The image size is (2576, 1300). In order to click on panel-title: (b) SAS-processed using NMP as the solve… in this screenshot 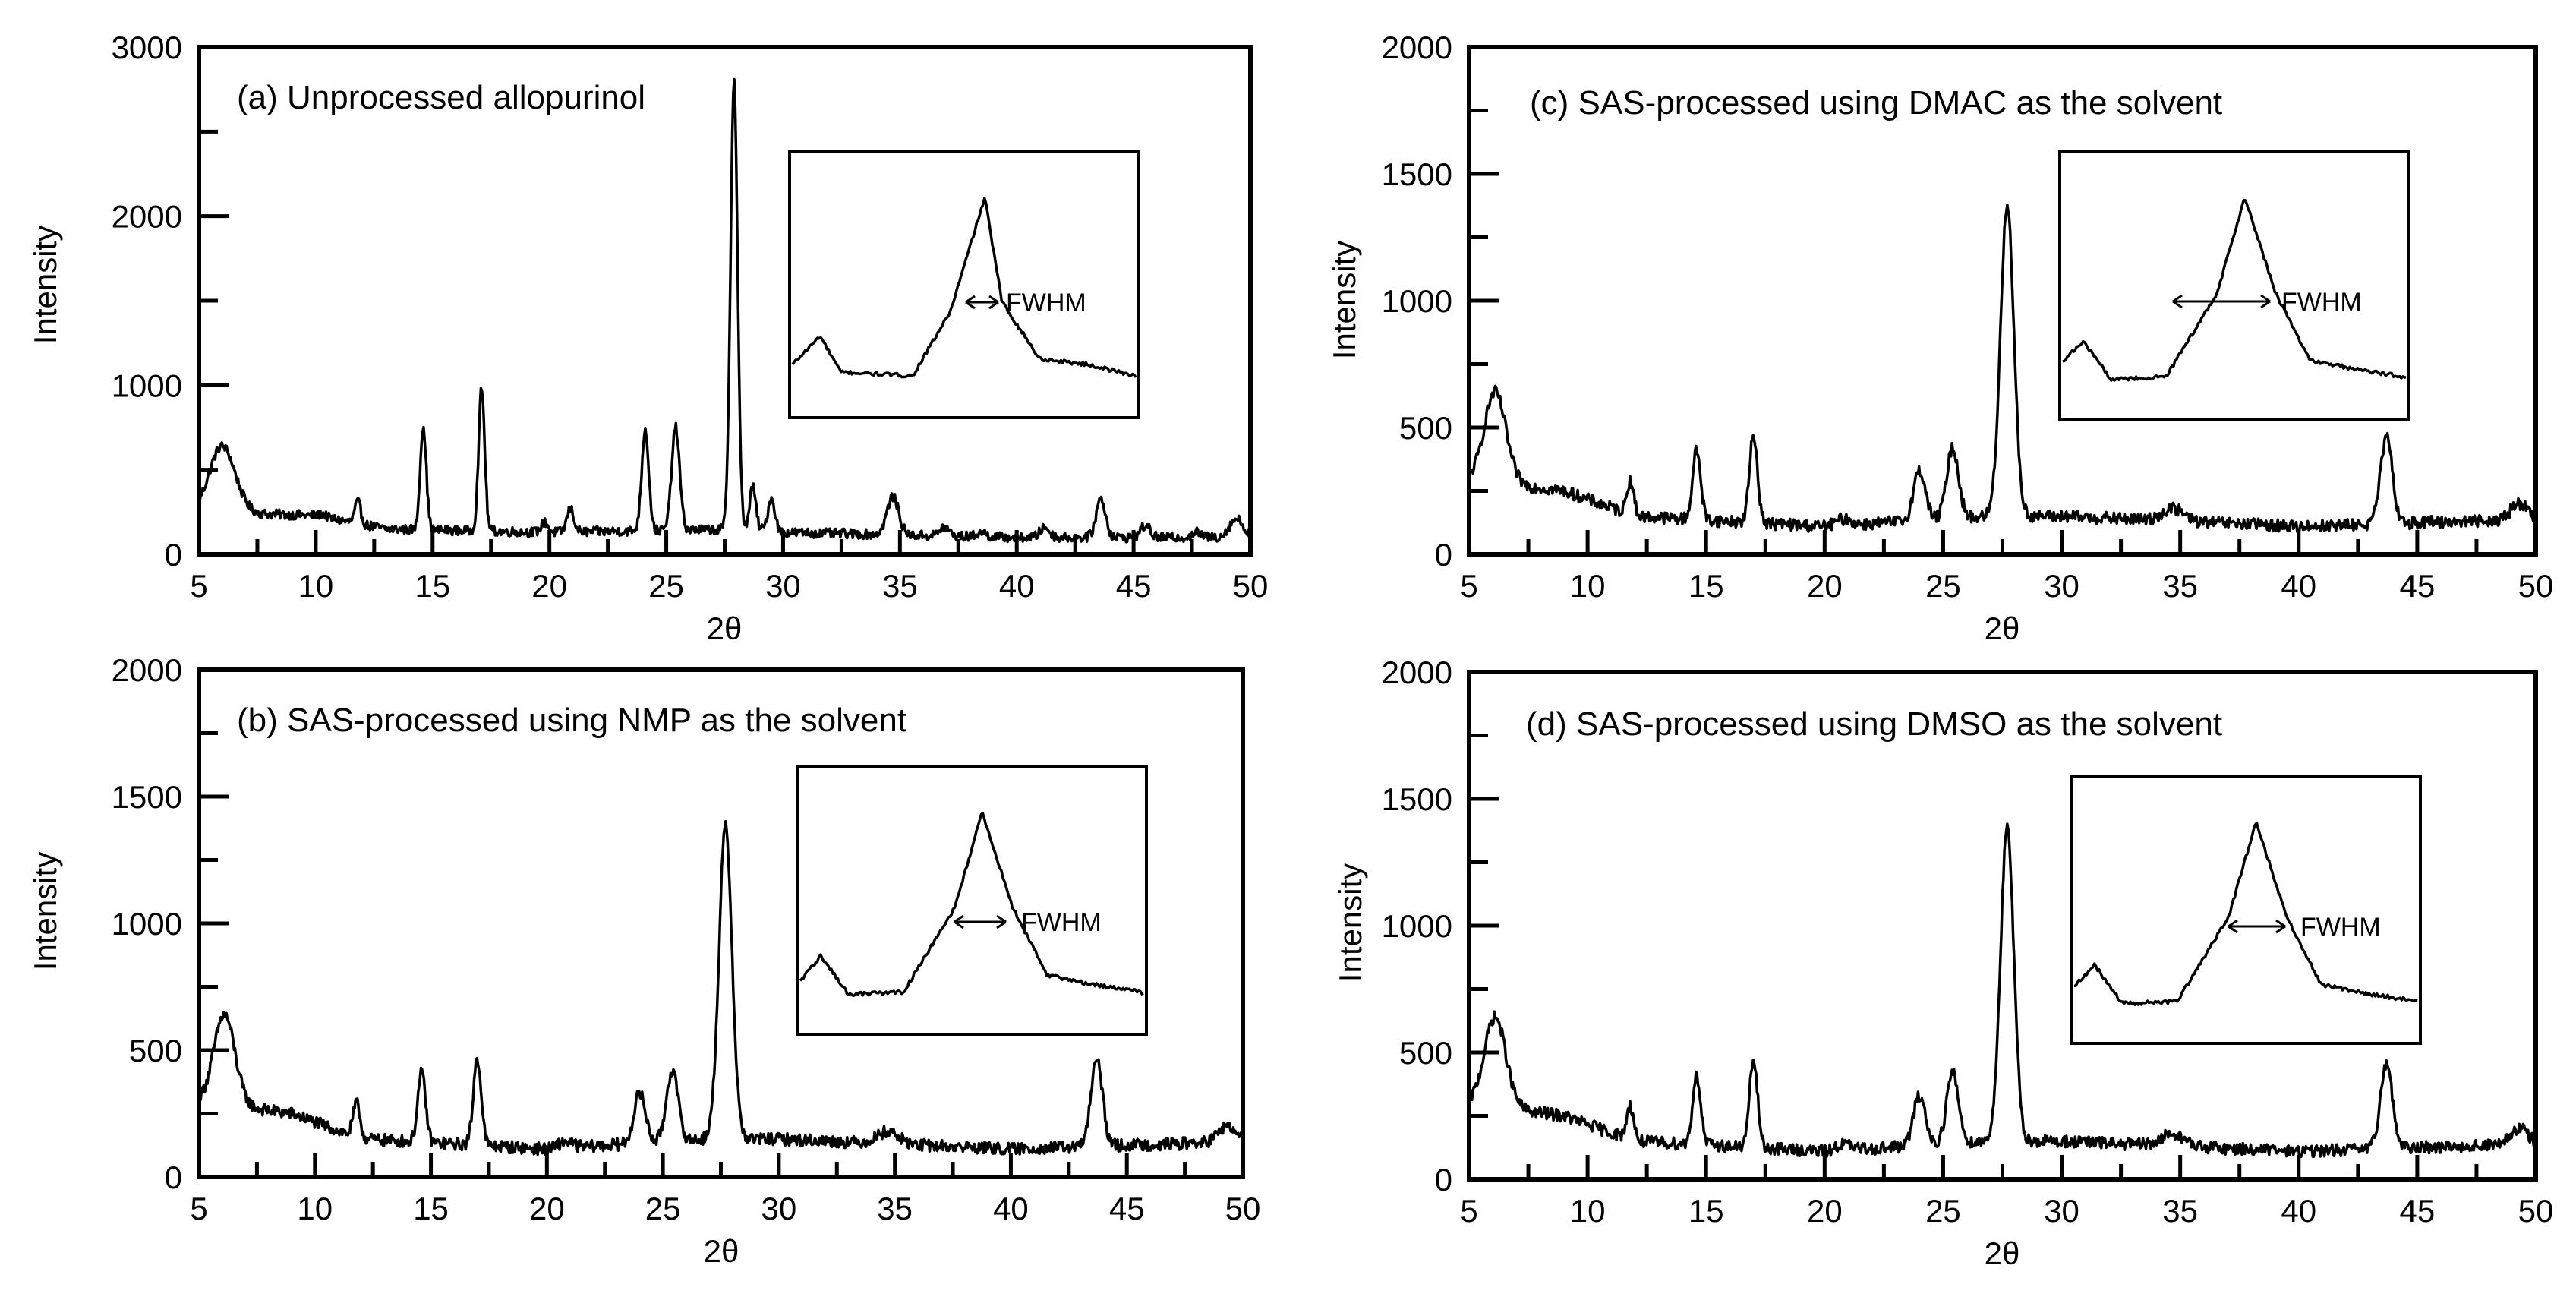, I will do `click(571, 720)`.